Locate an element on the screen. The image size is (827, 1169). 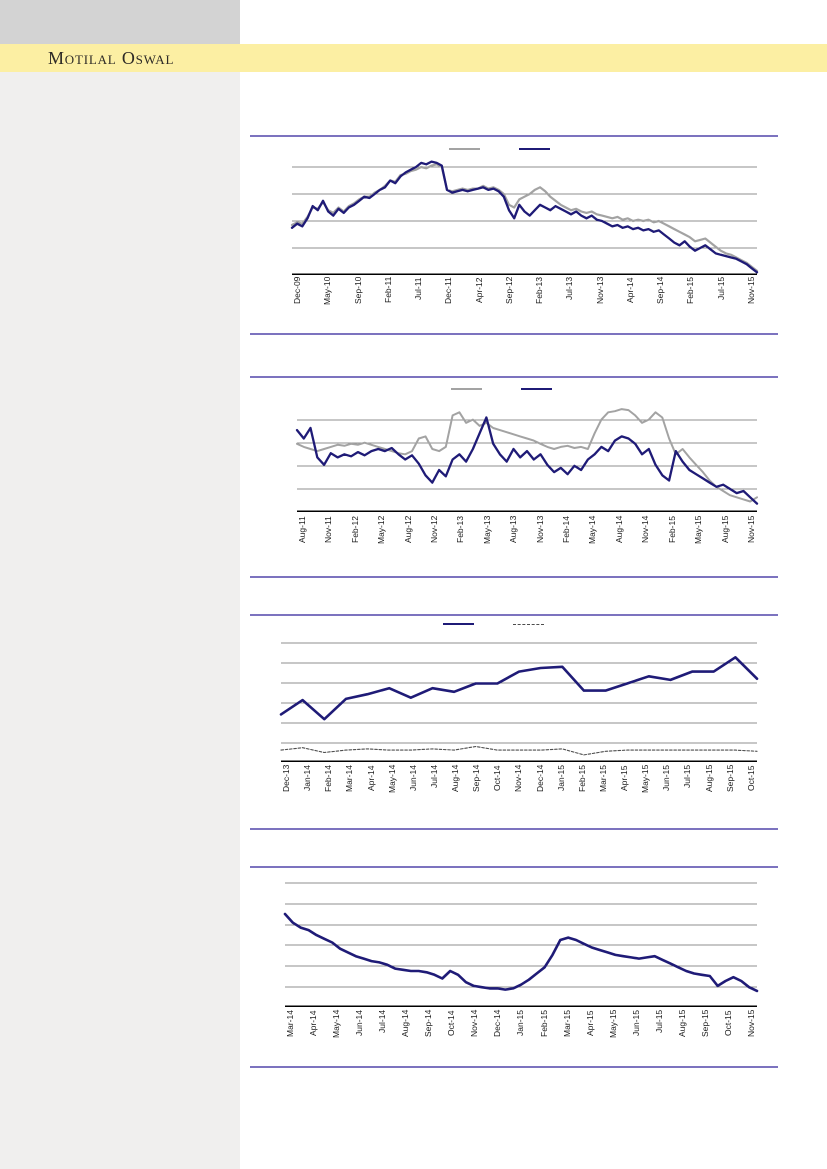
x-axis-label: Nov-12 is located at coordinates (434, 530).